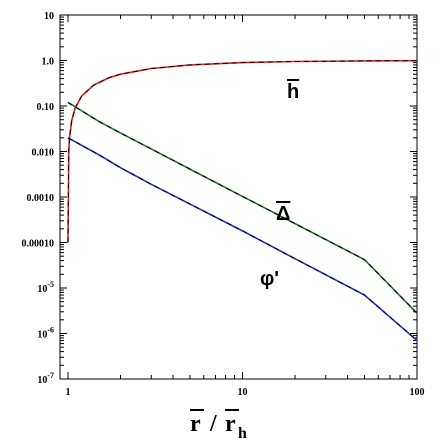 The height and width of the screenshot is (443, 443). Describe the element at coordinates (45, 287) in the screenshot. I see `y-tick-label: 10⁻⁵` at that location.